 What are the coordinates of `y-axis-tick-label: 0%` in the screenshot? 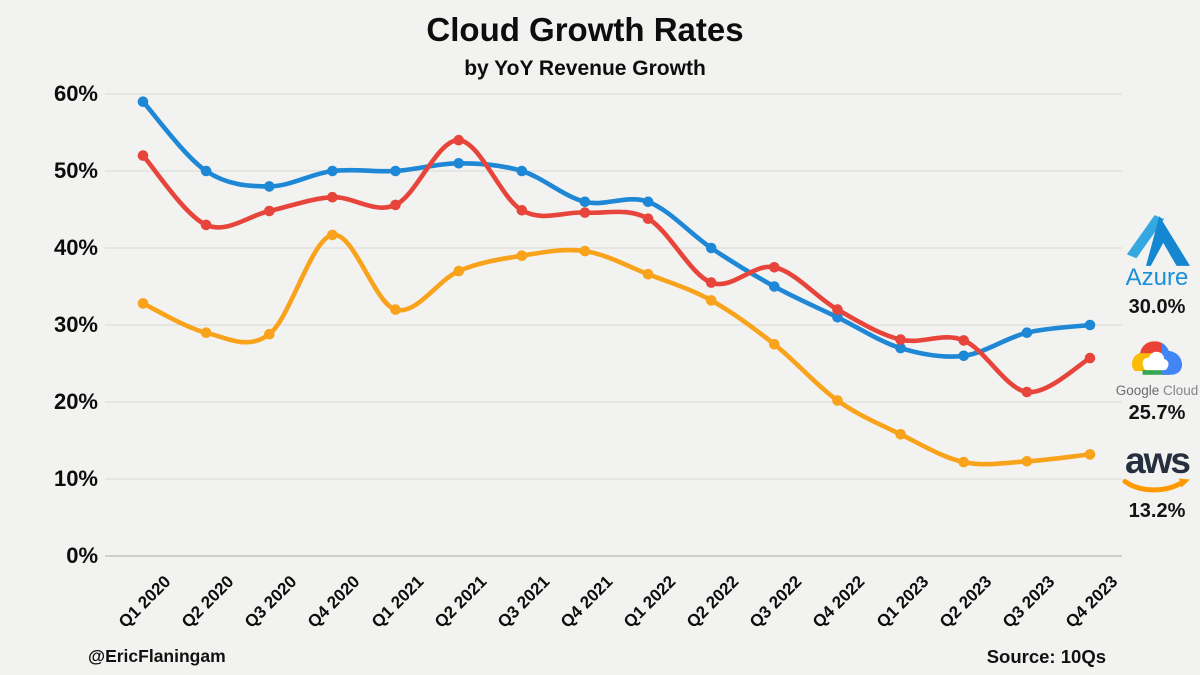 It's located at (82, 555).